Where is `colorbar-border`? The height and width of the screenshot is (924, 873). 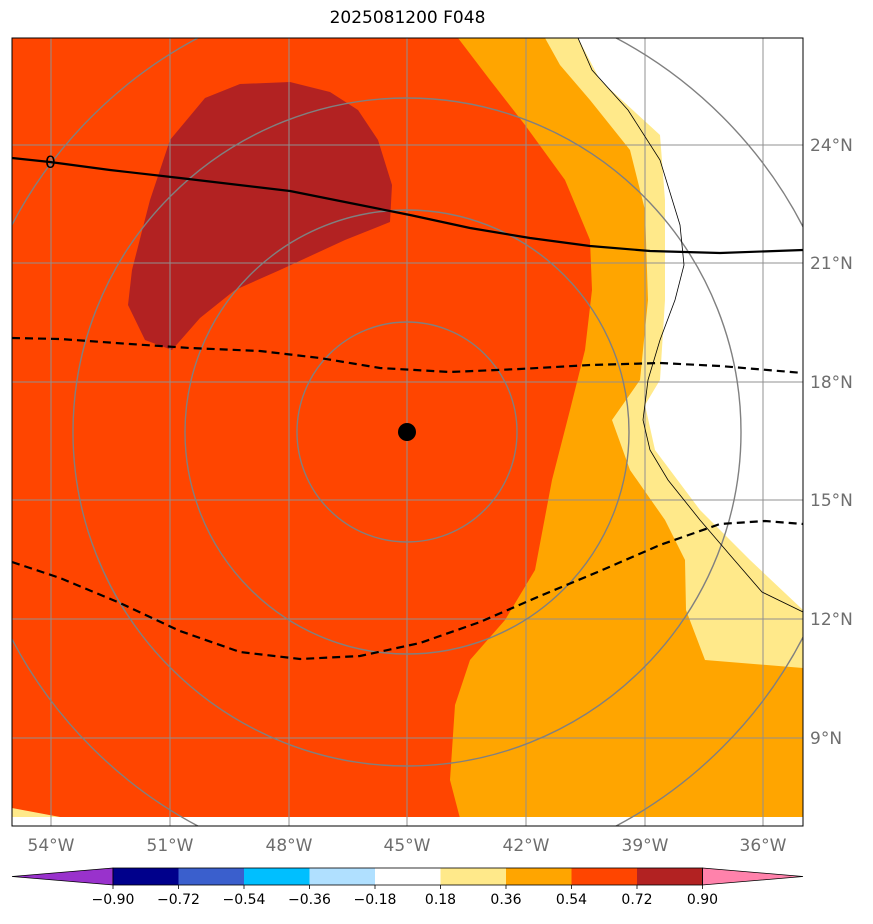
colorbar-border is located at coordinates (407, 876).